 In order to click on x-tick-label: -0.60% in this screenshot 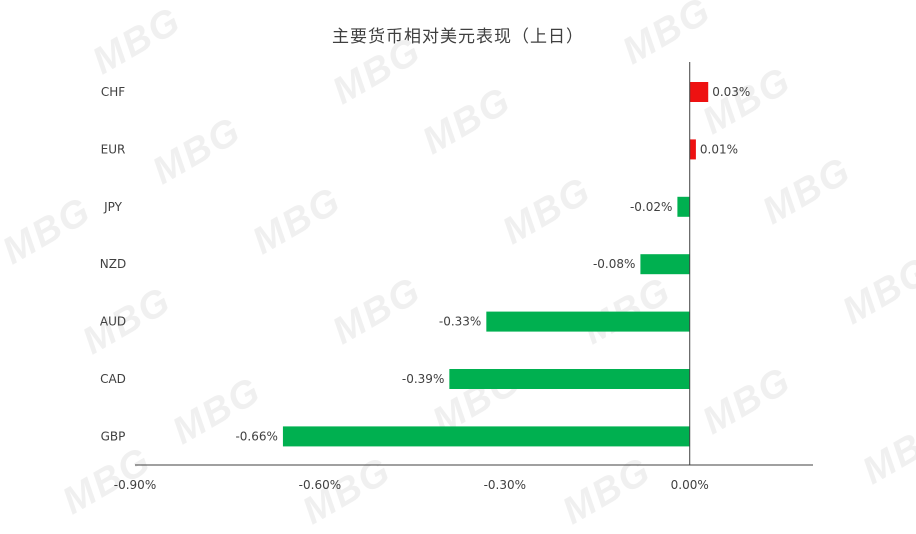, I will do `click(320, 485)`.